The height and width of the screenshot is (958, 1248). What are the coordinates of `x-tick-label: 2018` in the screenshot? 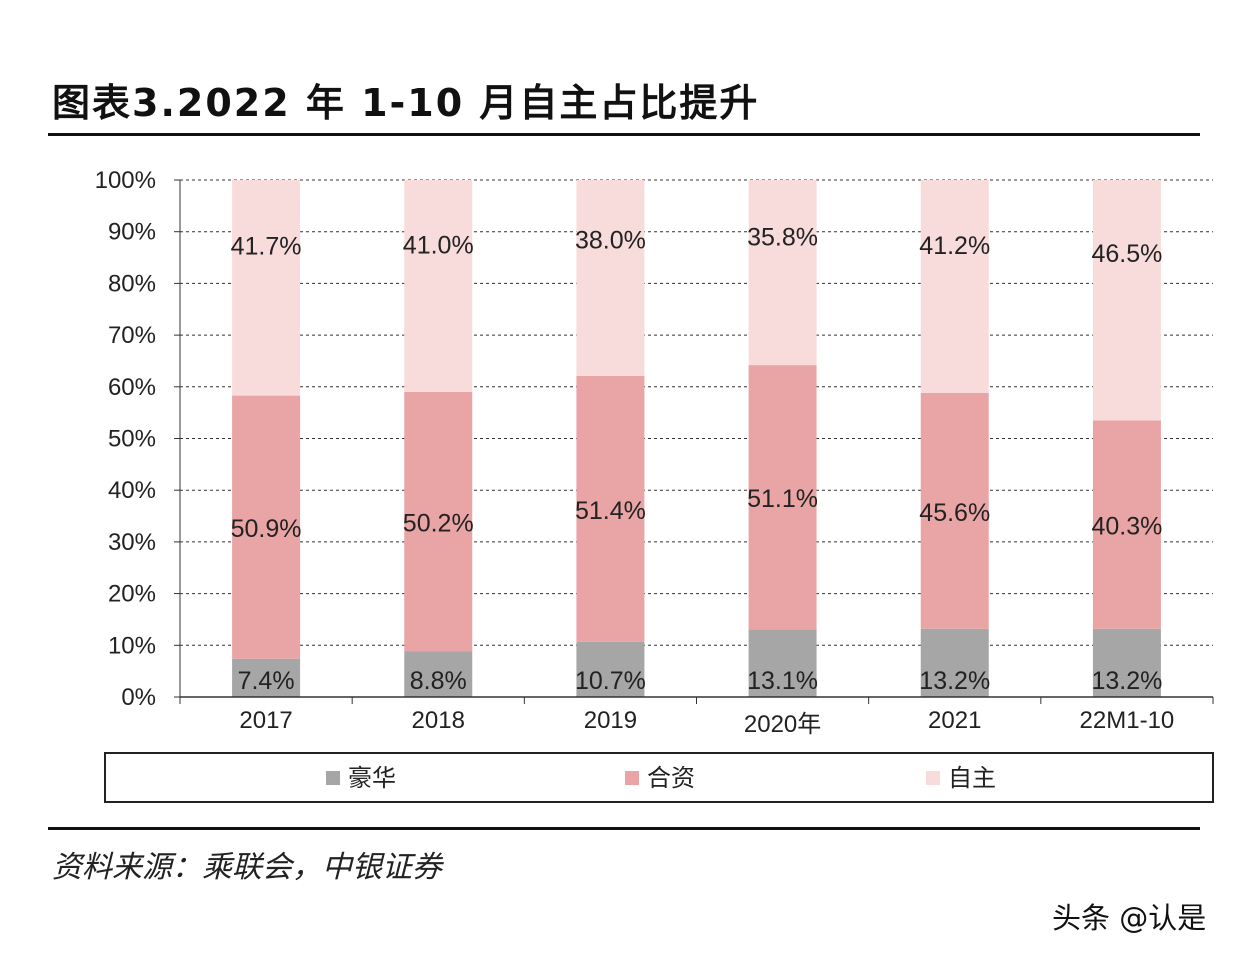 It's located at (438, 720).